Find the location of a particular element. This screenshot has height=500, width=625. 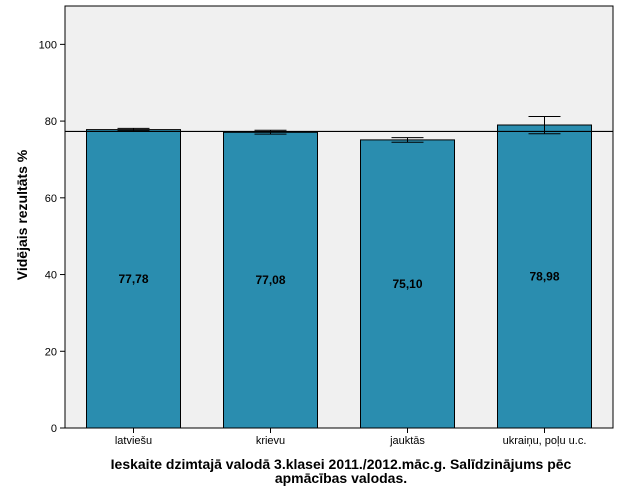

y-tick-label: 40 is located at coordinates (51, 276).